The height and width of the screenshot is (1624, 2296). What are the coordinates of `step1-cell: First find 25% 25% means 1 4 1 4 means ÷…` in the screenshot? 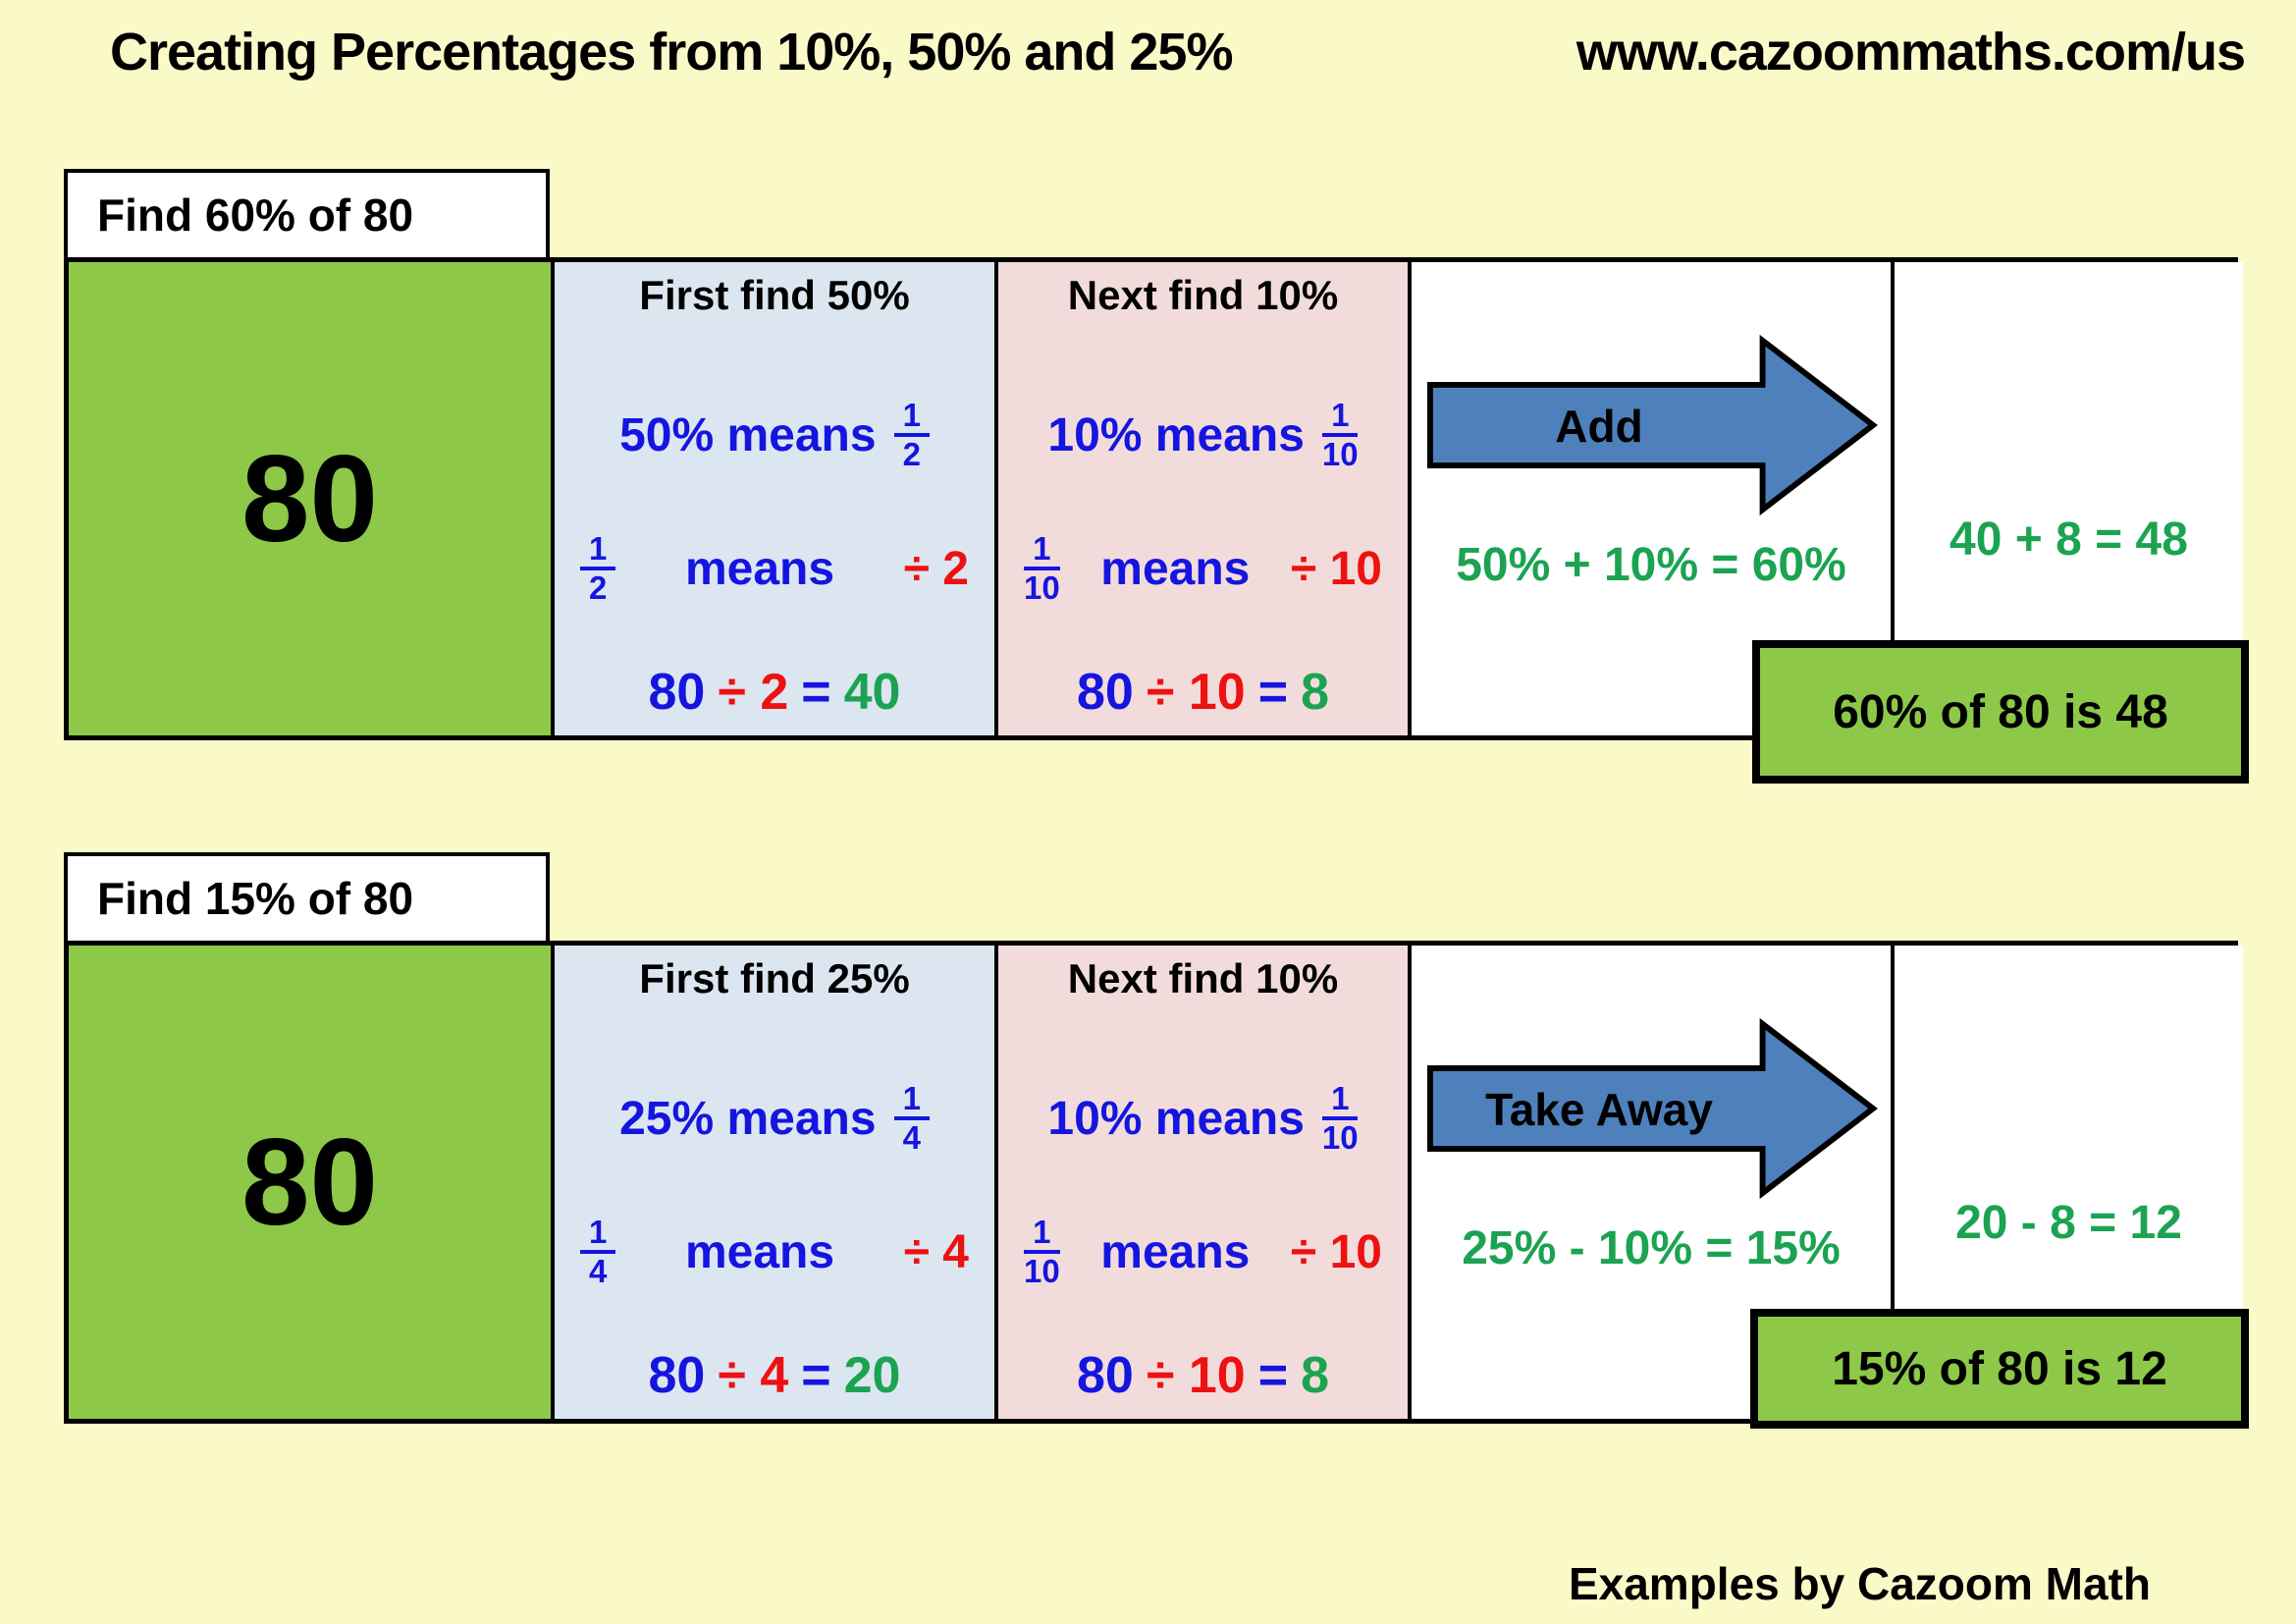 It's located at (776, 1182).